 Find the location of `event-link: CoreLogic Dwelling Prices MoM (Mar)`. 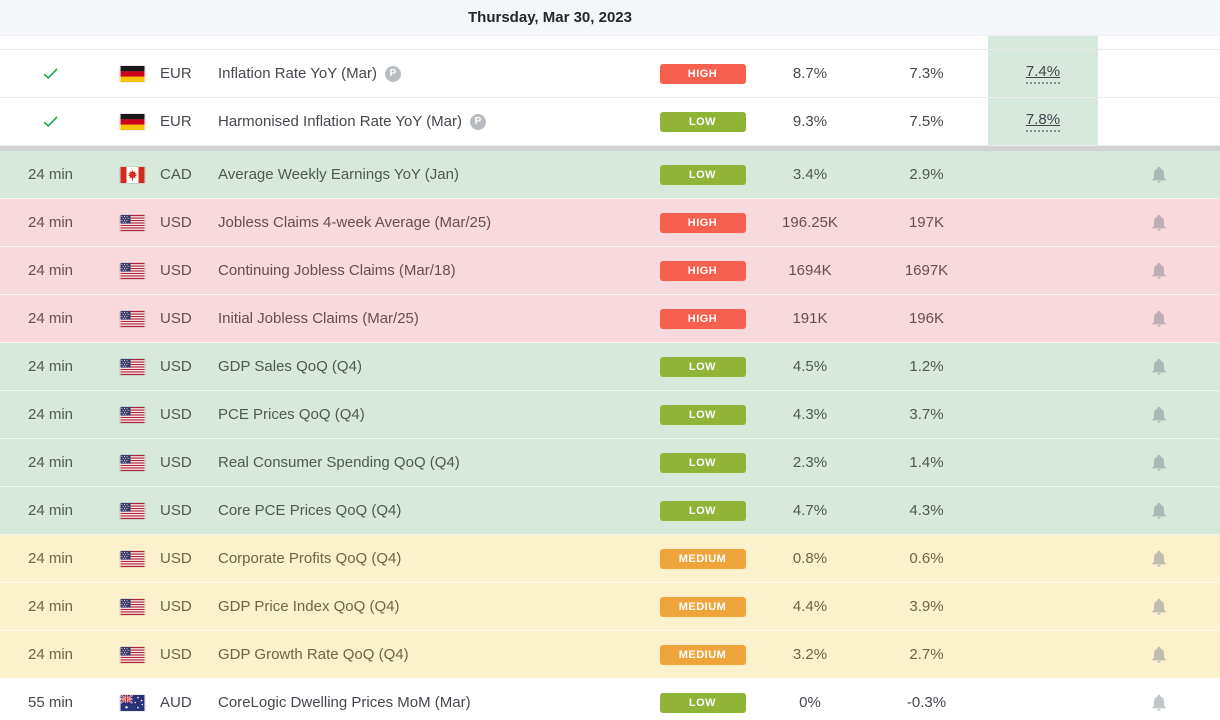

event-link: CoreLogic Dwelling Prices MoM (Mar) is located at coordinates (344, 702).